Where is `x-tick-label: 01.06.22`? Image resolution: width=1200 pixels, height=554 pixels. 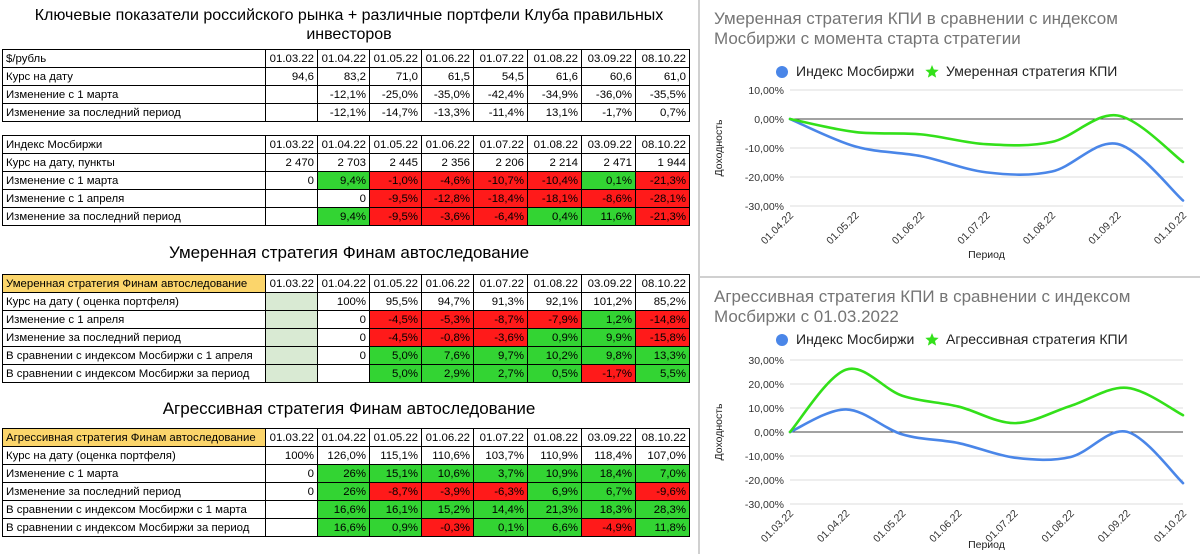
x-tick-label: 01.06.22 is located at coordinates (908, 228).